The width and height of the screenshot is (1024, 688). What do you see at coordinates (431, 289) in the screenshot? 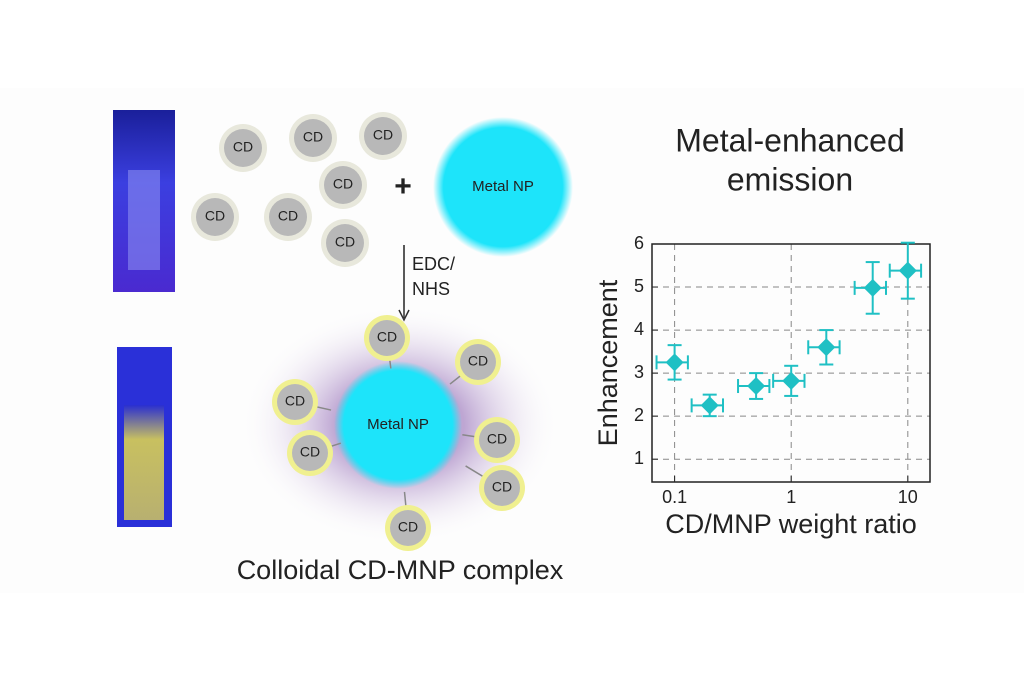
I see `reagent: NHS` at bounding box center [431, 289].